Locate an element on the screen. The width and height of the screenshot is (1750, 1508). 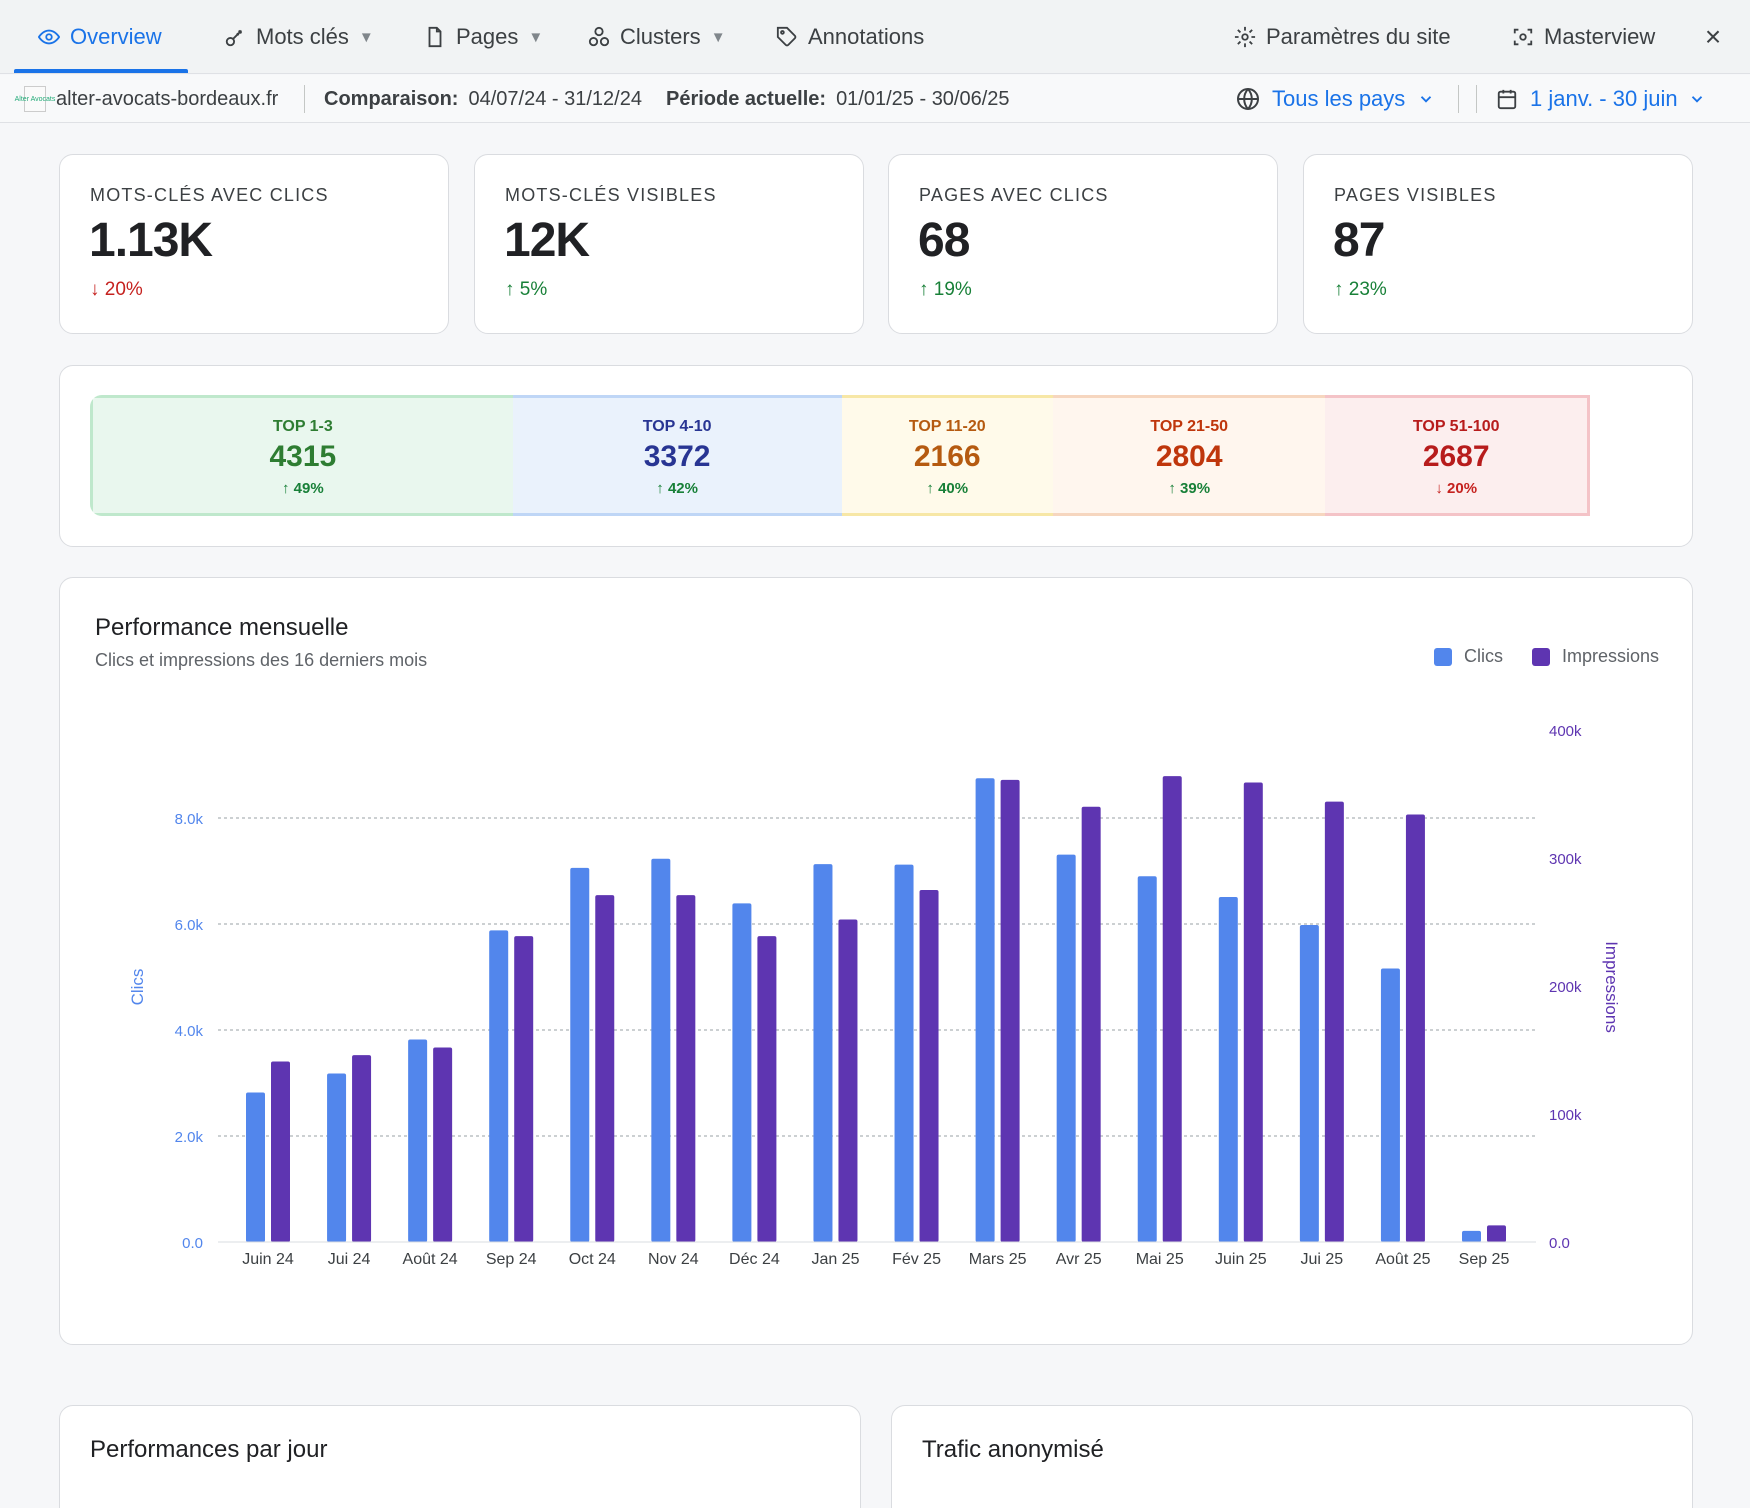
masterview-button: Masterview is located at coordinates (1583, 37).